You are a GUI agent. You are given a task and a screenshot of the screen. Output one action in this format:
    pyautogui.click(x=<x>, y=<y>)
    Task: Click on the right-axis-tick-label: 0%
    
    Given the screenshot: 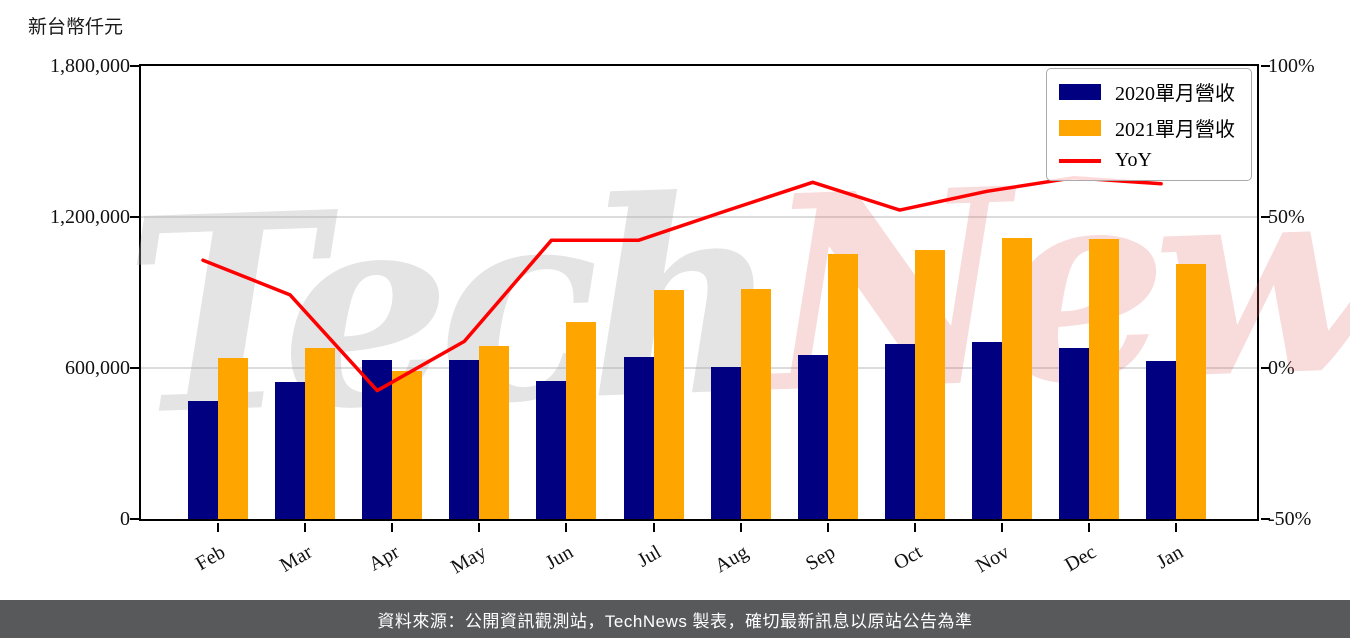 What is the action you would take?
    pyautogui.click(x=1281, y=368)
    